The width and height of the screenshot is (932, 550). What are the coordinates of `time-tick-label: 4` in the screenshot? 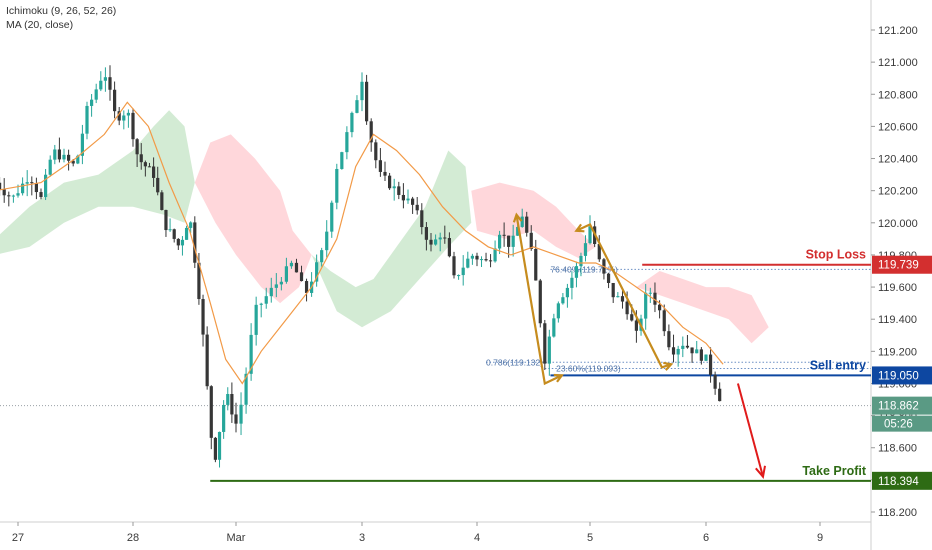 It's located at (477, 538).